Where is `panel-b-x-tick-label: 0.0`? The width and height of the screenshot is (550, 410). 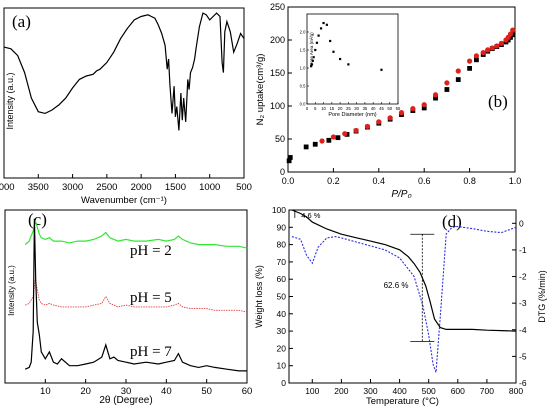 panel-b-x-tick-label: 0.0 is located at coordinates (288, 181).